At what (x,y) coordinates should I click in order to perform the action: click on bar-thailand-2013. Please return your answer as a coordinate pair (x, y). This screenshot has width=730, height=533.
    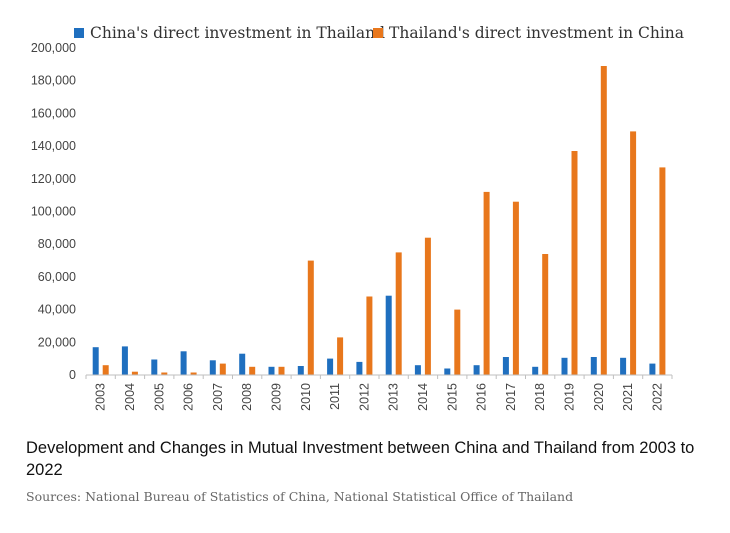
    Looking at the image, I should click on (398, 313).